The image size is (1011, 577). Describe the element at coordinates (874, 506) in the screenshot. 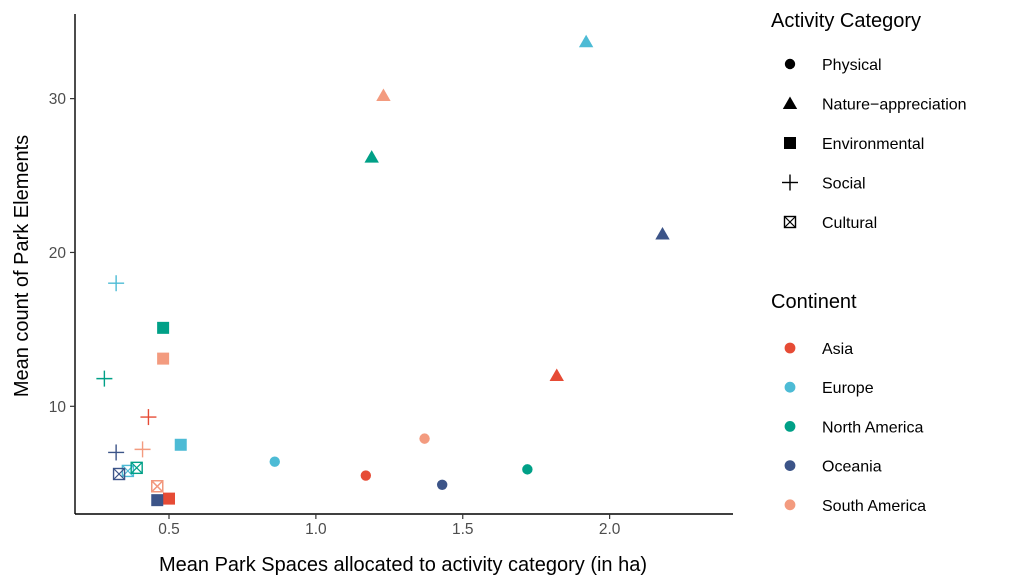

I see `color-legend-label: South America` at that location.